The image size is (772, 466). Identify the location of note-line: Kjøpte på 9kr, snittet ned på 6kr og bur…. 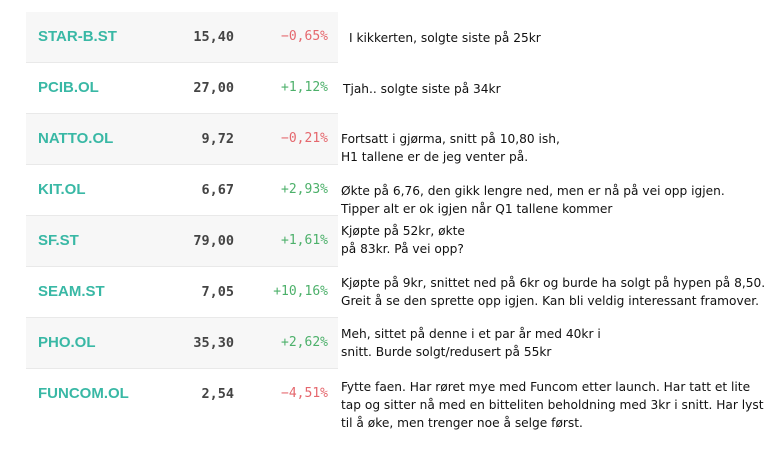
(553, 283).